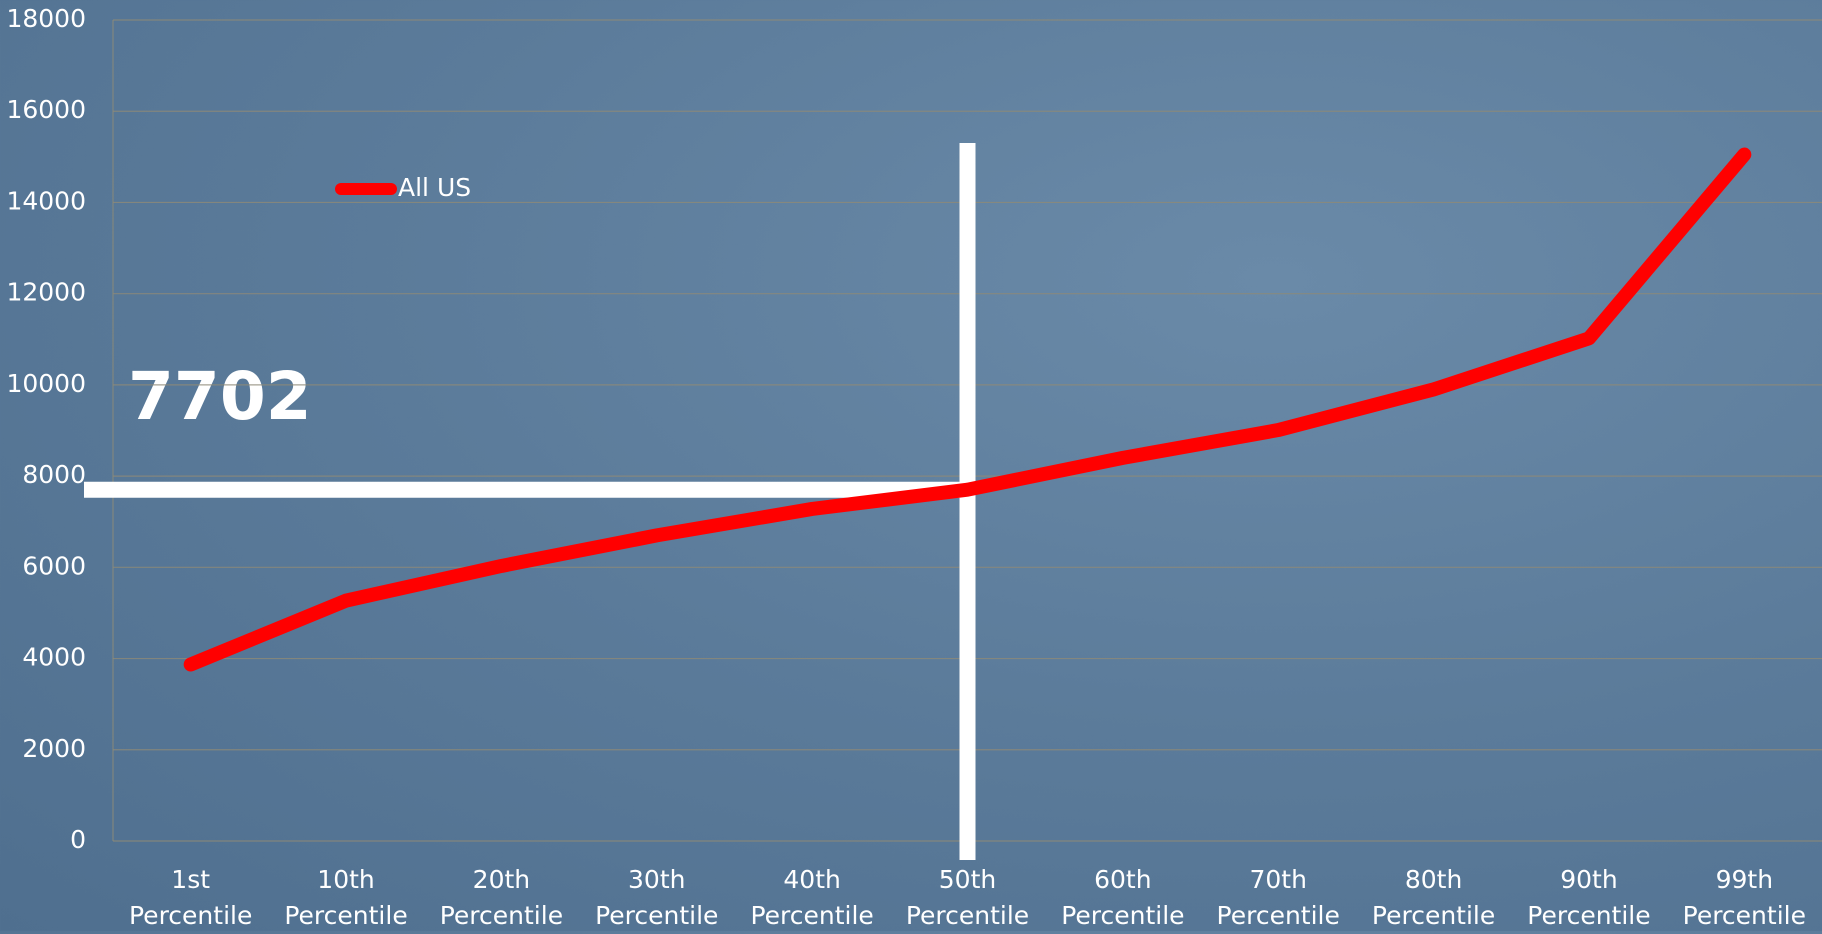 The image size is (1822, 934). Describe the element at coordinates (46, 200) in the screenshot. I see `y-tick-label: 14000` at that location.